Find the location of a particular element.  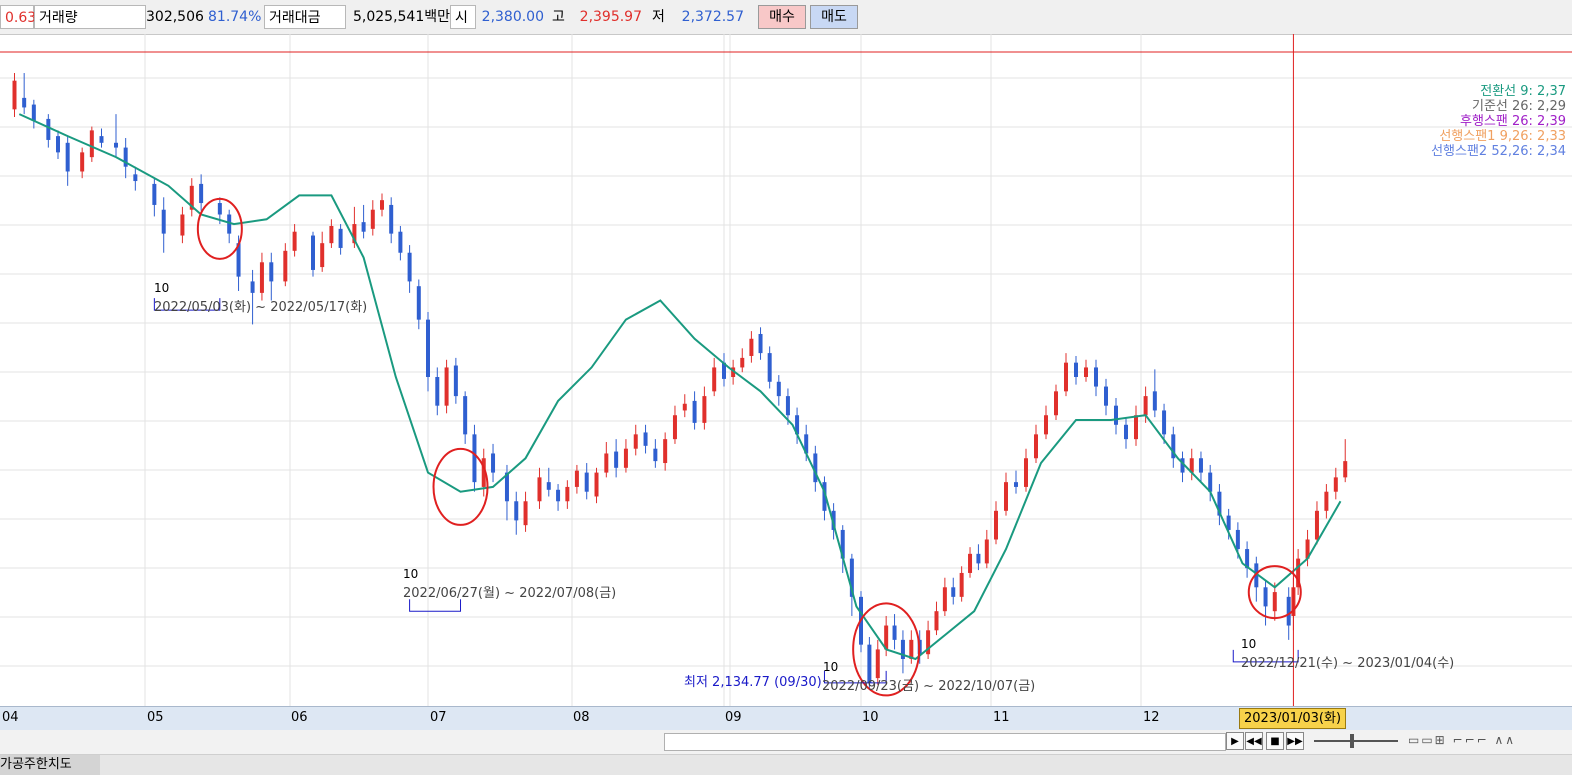

month-label: 05 is located at coordinates (155, 717).